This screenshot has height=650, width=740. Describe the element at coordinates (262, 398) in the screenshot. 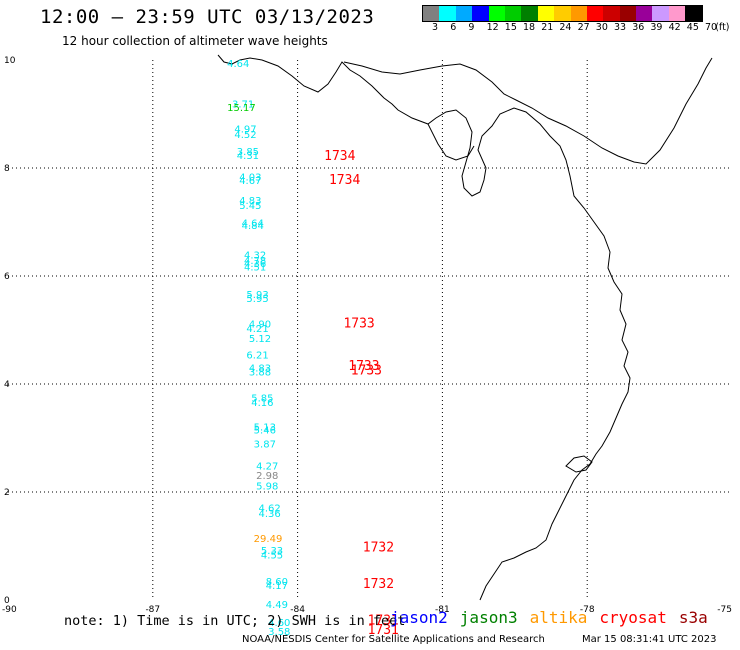

I see `wave-height-label: 5.85` at that location.